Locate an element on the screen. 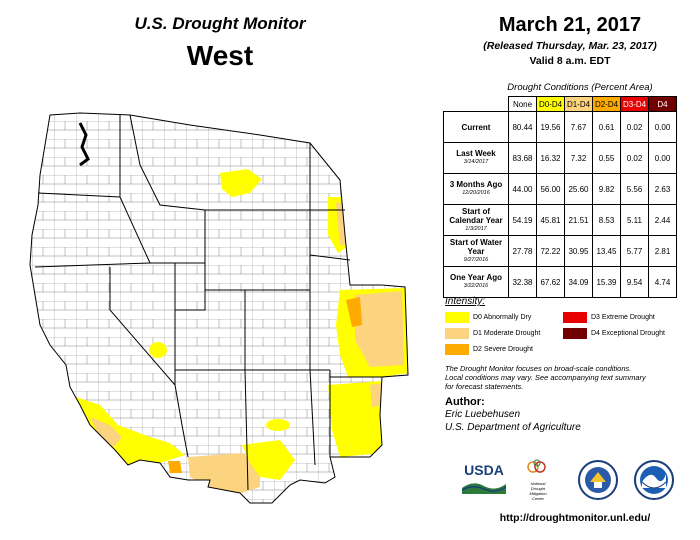 This screenshot has width=700, height=540. puget-sound is located at coordinates (84, 144).